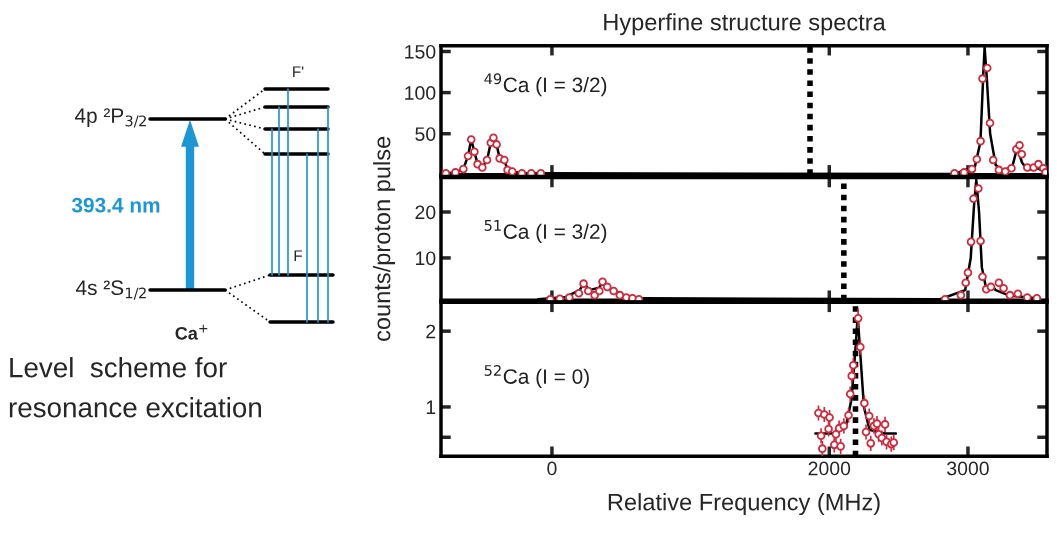 The height and width of the screenshot is (538, 1057). What do you see at coordinates (298, 71) in the screenshot?
I see `text: F'` at bounding box center [298, 71].